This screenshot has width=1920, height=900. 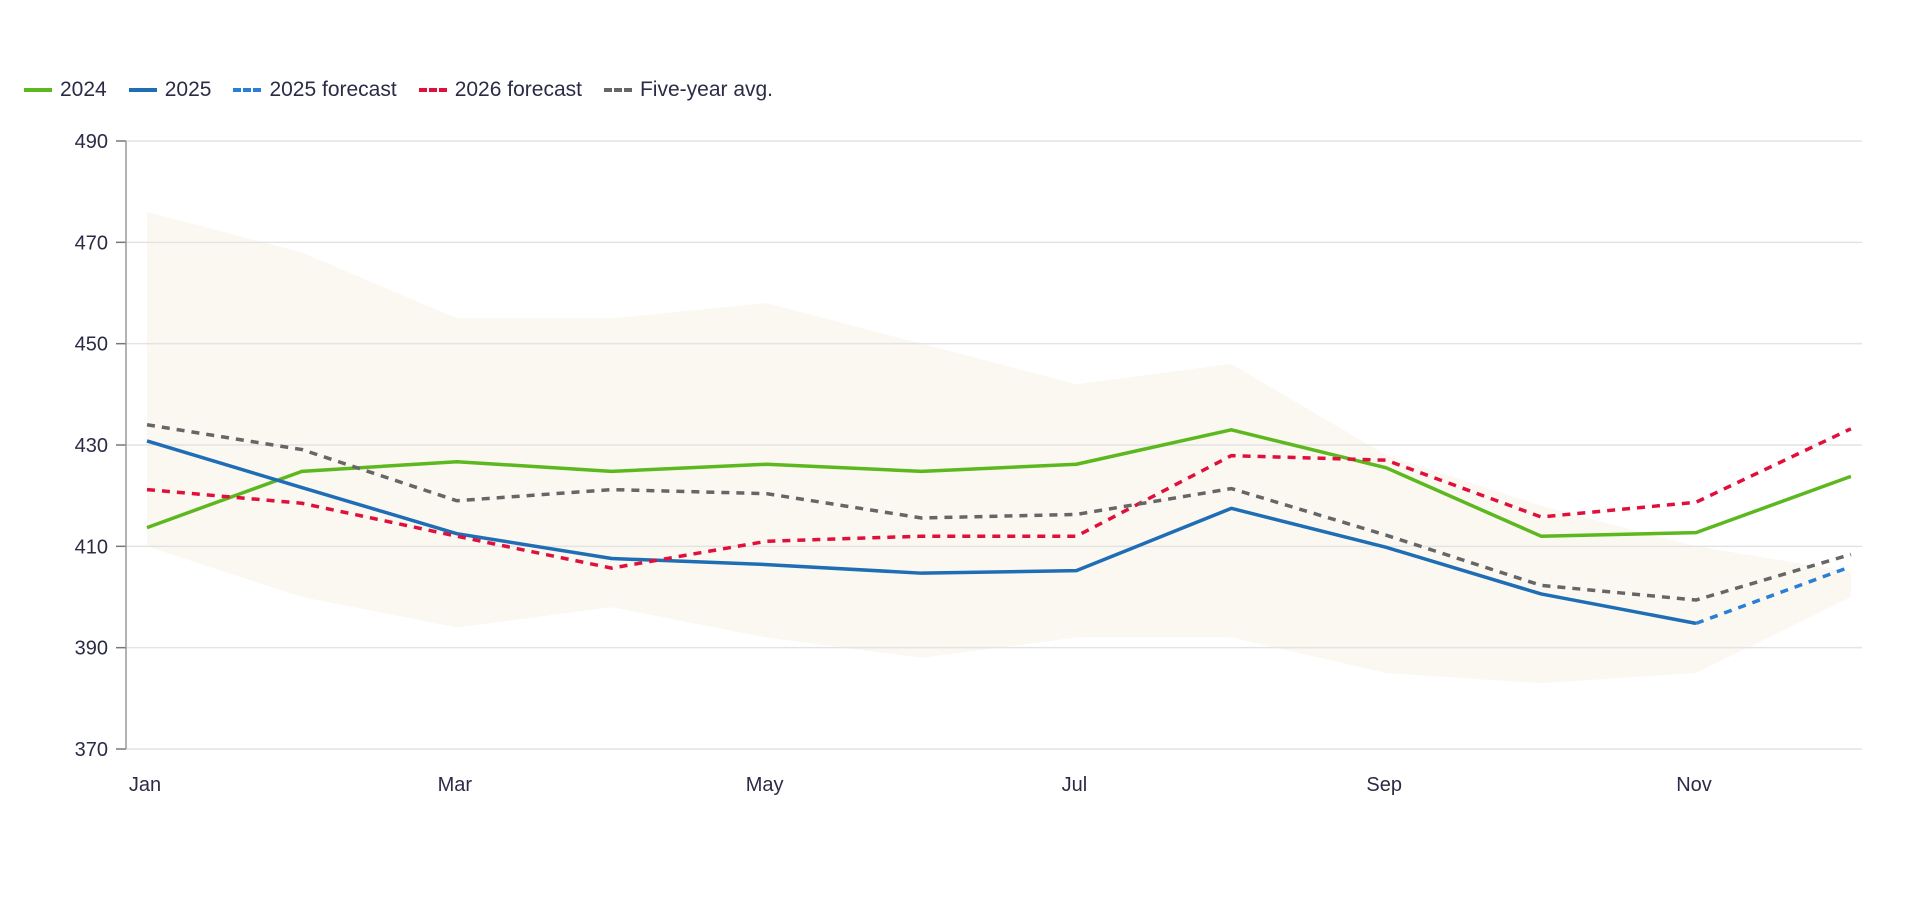 I want to click on x-tick-label: Sep, so click(x=1384, y=785).